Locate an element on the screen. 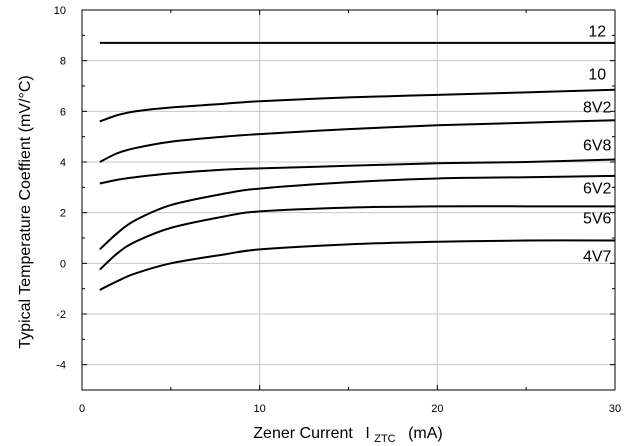 This screenshot has width=635, height=446. x-tick-label: 0 is located at coordinates (82, 409).